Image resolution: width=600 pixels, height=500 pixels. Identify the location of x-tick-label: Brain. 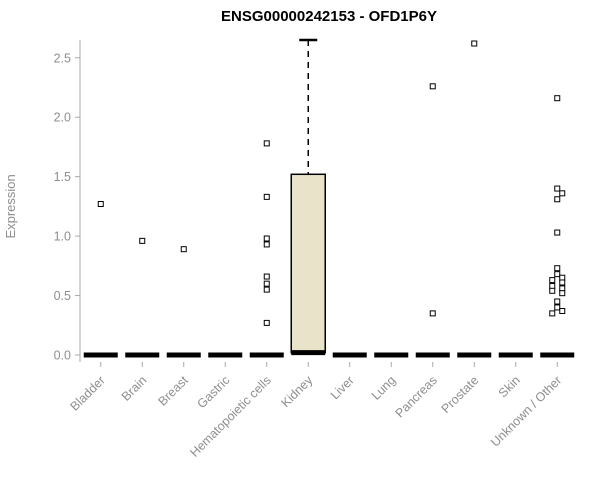
(134, 388).